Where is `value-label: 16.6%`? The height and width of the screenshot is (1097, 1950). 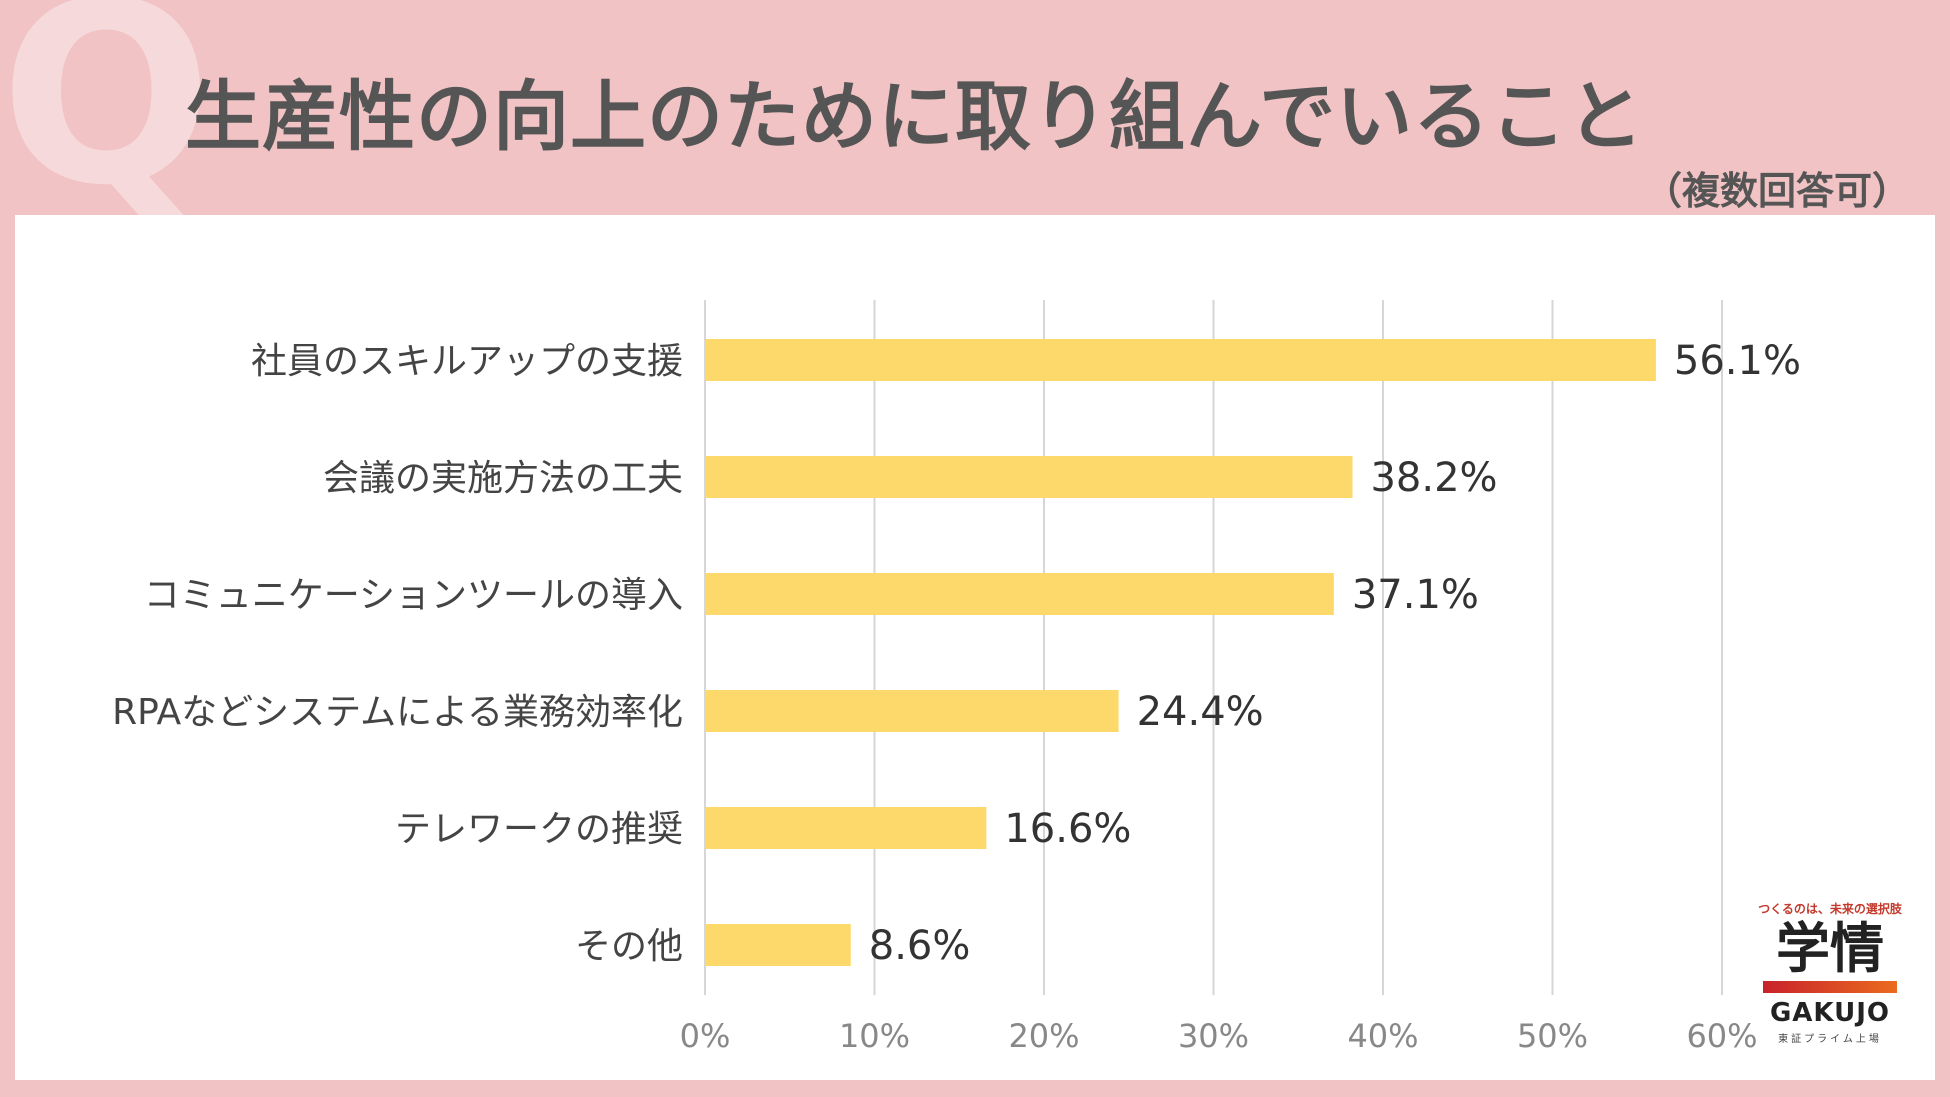
value-label: 16.6% is located at coordinates (1067, 829).